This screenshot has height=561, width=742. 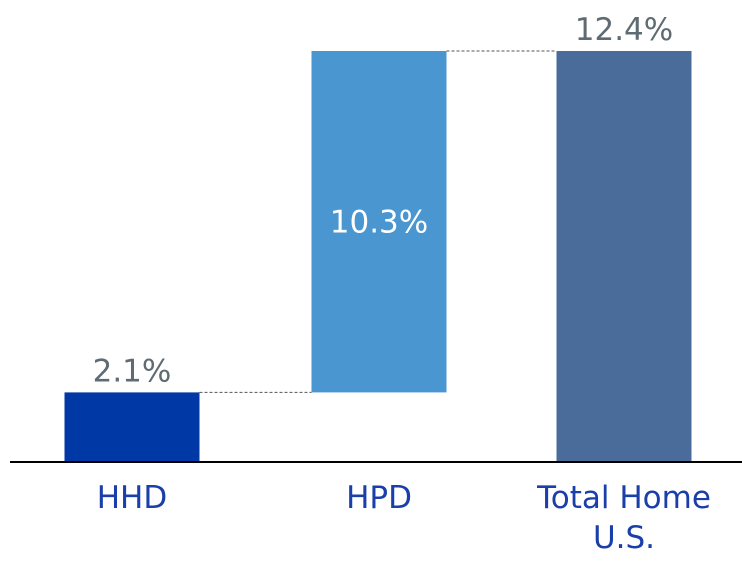 I want to click on value-label: 10.3%, so click(x=379, y=223).